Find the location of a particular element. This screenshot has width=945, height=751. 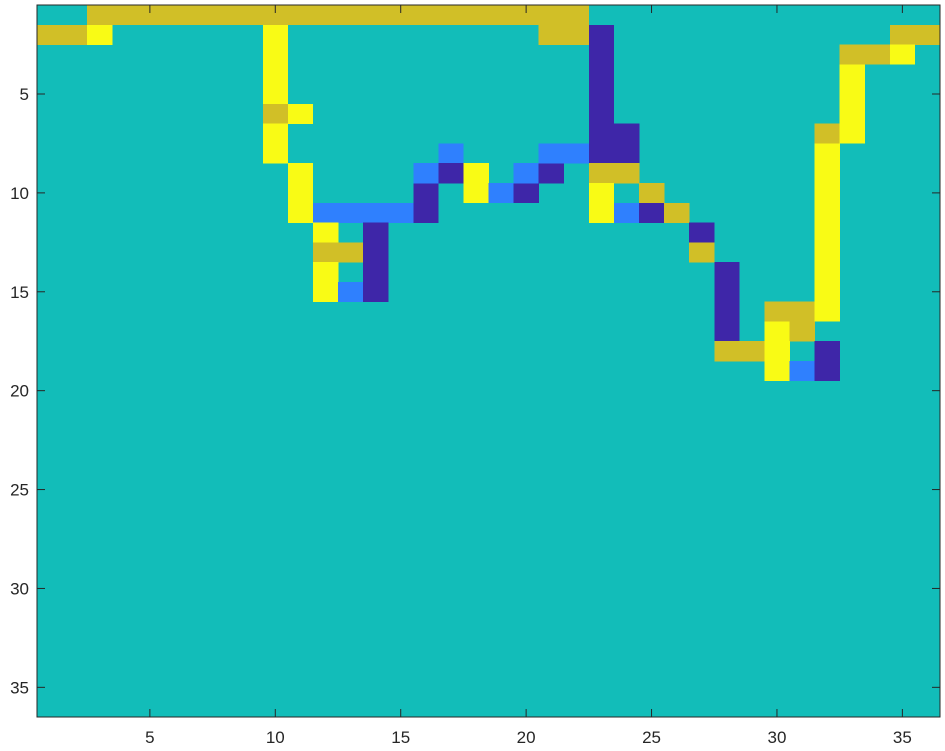

x-tick-labels: 5 10 15 20 25 30 35 is located at coordinates (528, 737).